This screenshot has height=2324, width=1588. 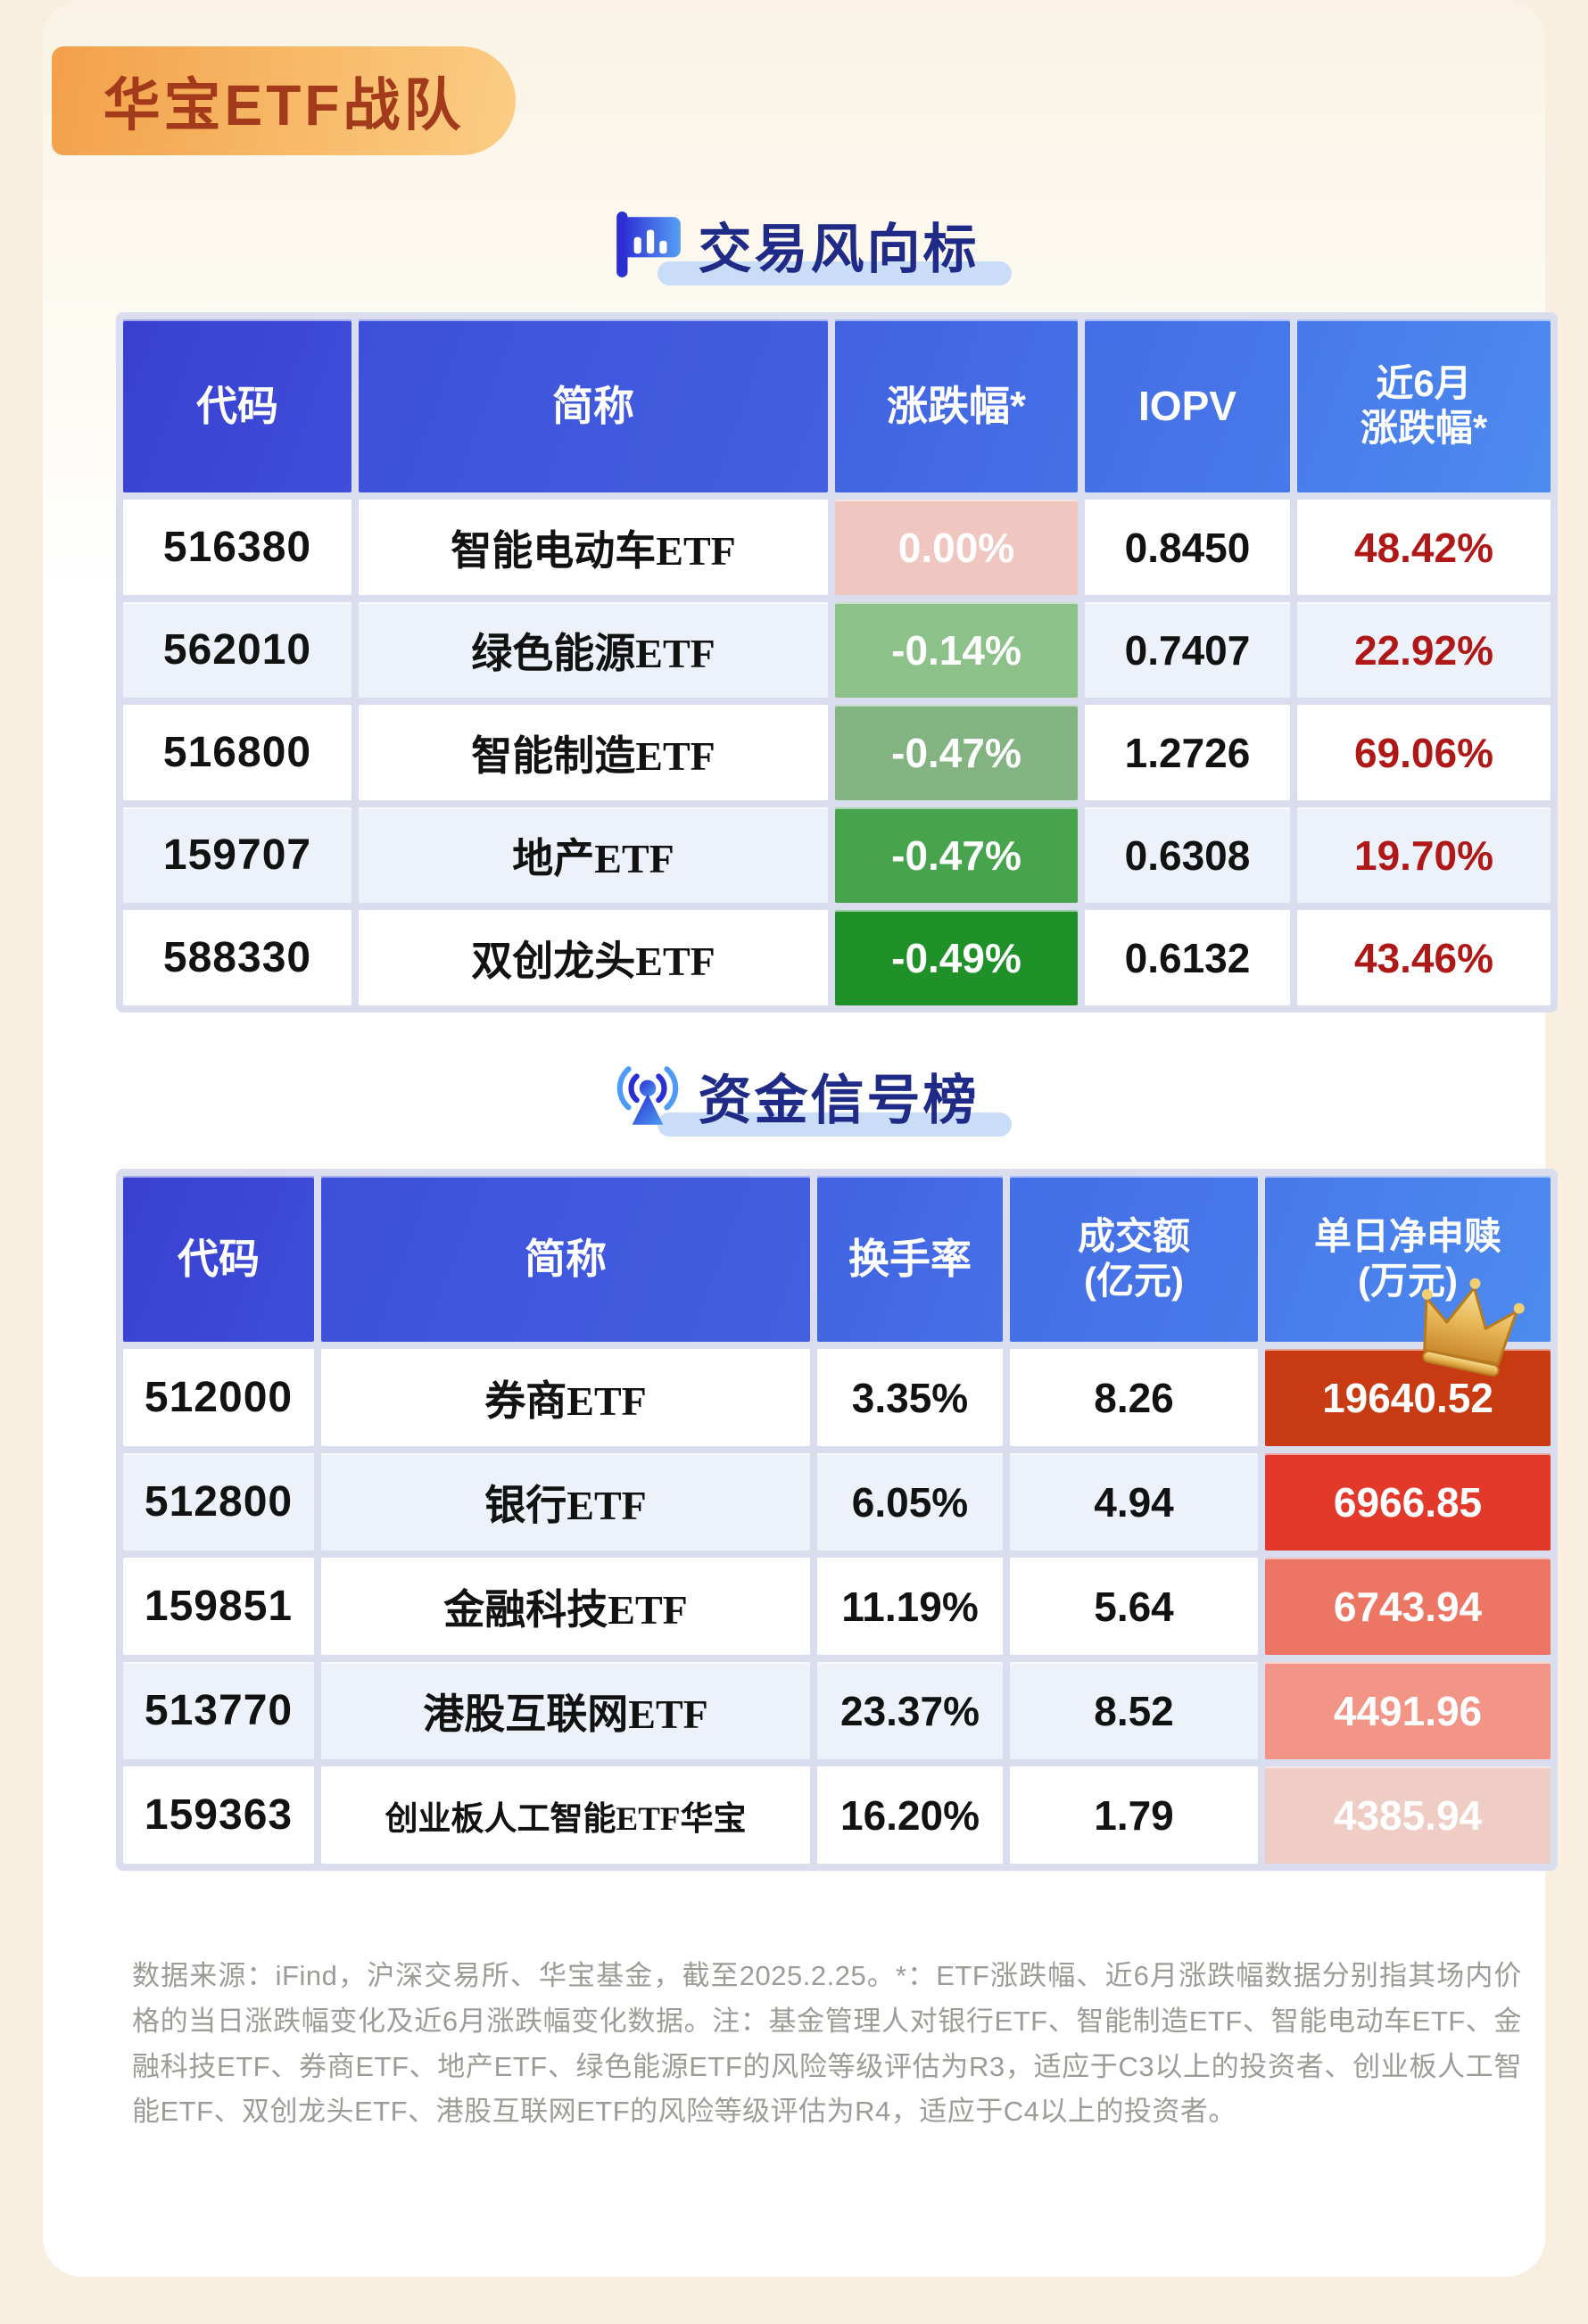 I want to click on table-cell-iopv: 1.2726, so click(x=1187, y=753).